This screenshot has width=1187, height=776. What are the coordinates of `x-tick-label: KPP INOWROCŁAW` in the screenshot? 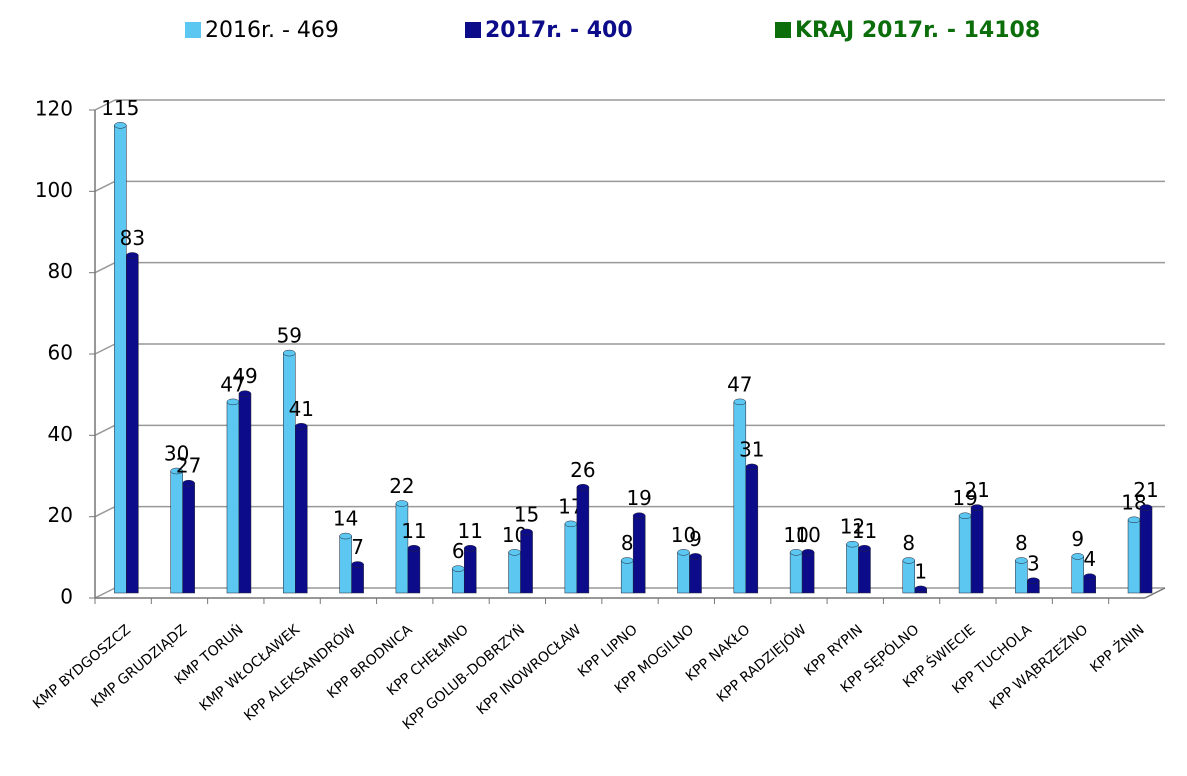 It's located at (529, 670).